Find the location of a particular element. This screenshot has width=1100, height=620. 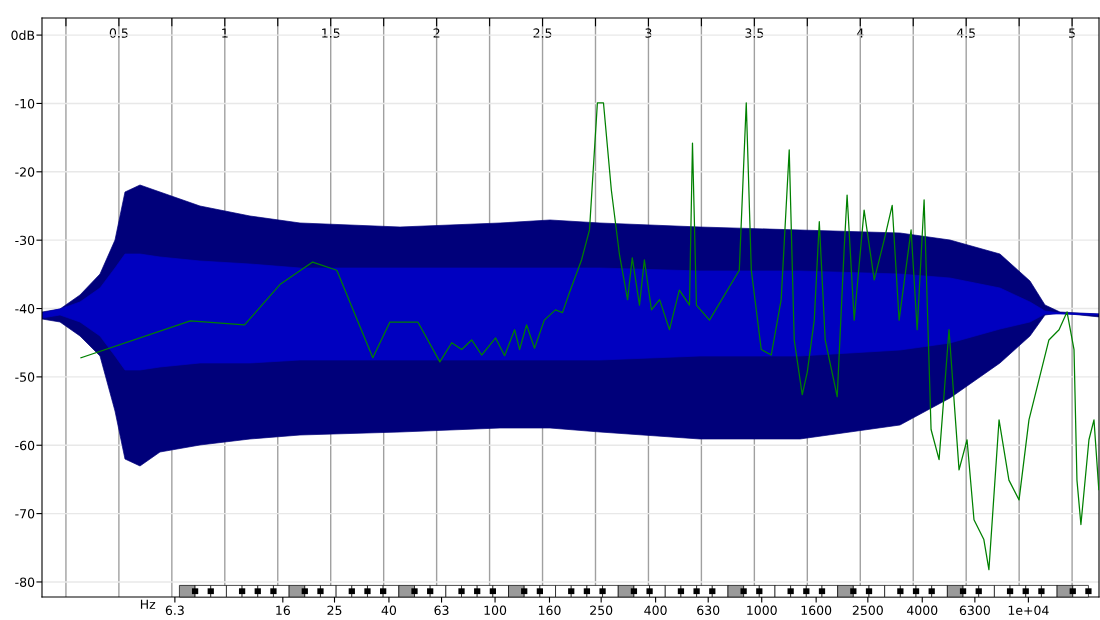

y-tick-label: -20 is located at coordinates (25, 172).